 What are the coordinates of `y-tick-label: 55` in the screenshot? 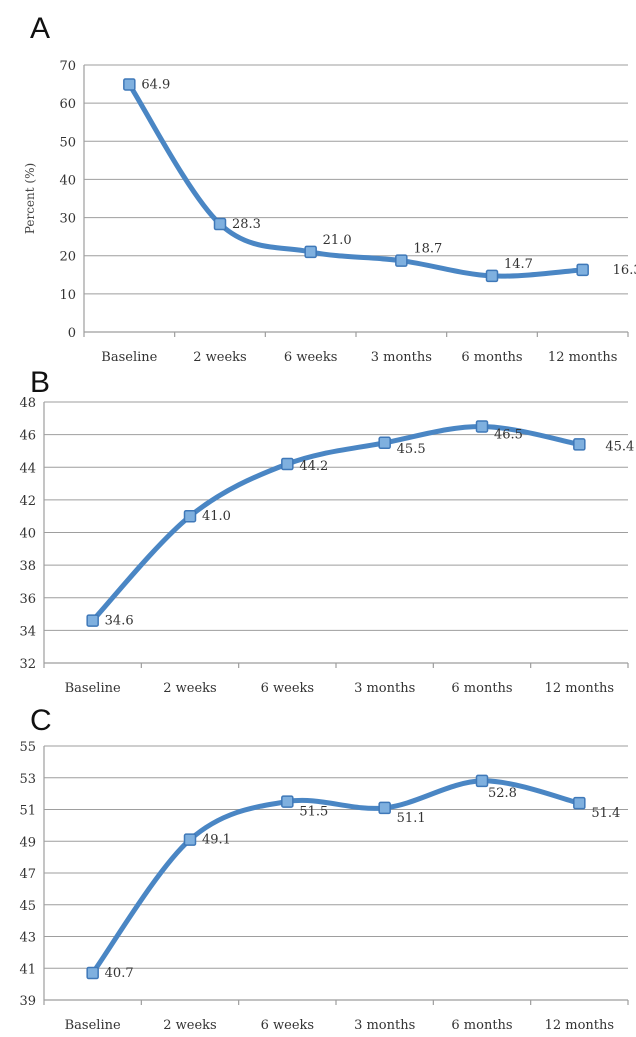 It's located at (27, 747).